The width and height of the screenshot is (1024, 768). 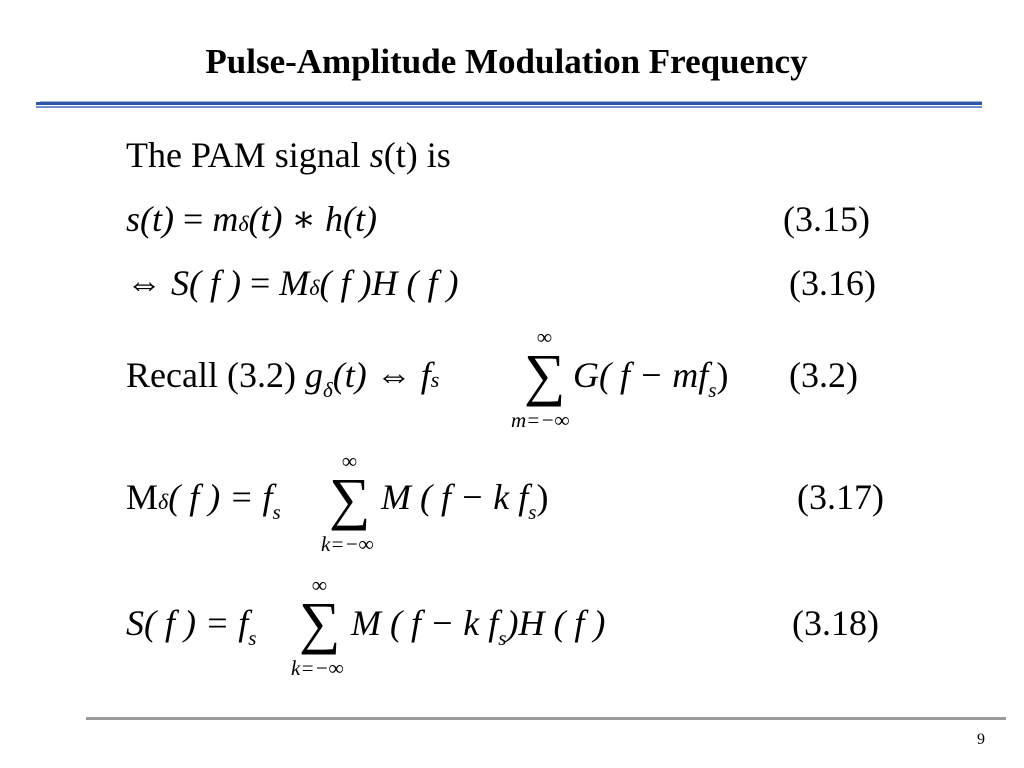 I want to click on eq317-term-main: M ( f − k f, so click(x=455, y=497).